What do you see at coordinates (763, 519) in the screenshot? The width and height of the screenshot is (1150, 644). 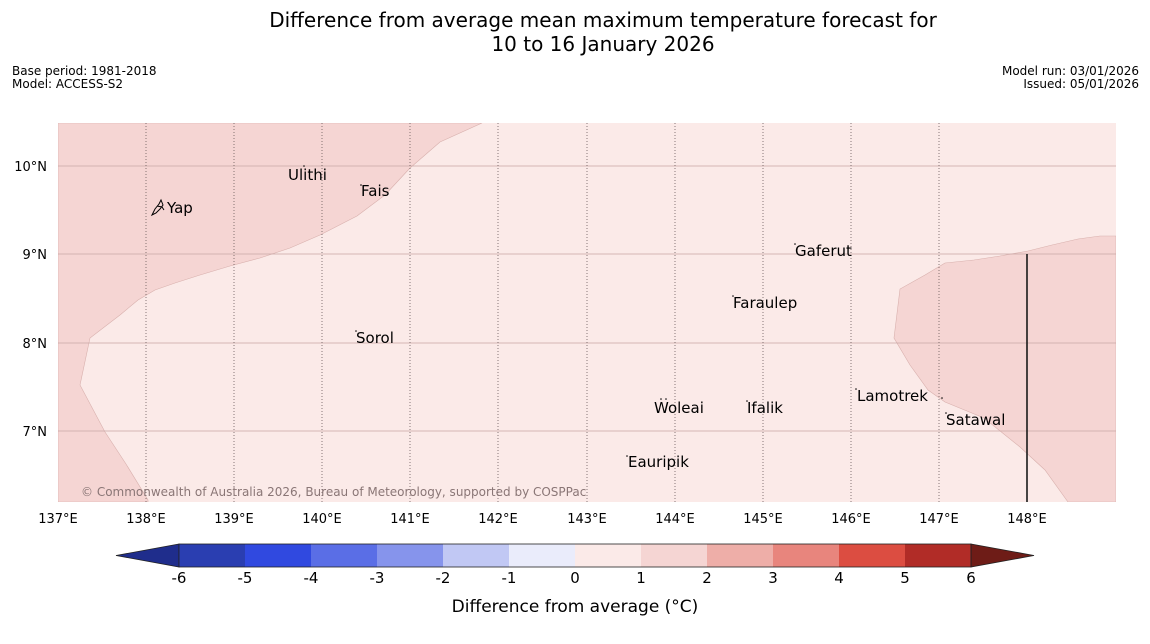 I see `lon-label-145e: 145°E` at bounding box center [763, 519].